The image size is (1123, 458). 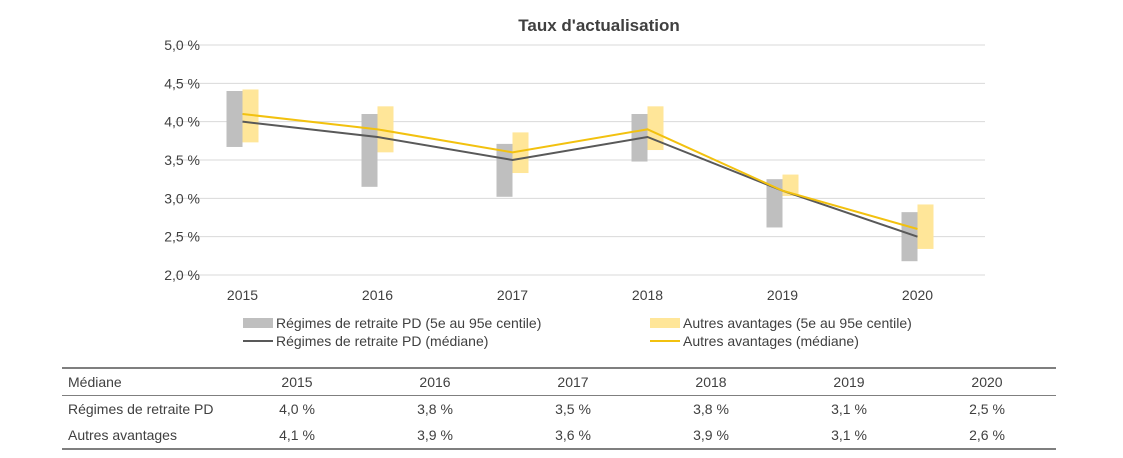 I want to click on y-tick-label: 2,0 %, so click(x=182, y=275).